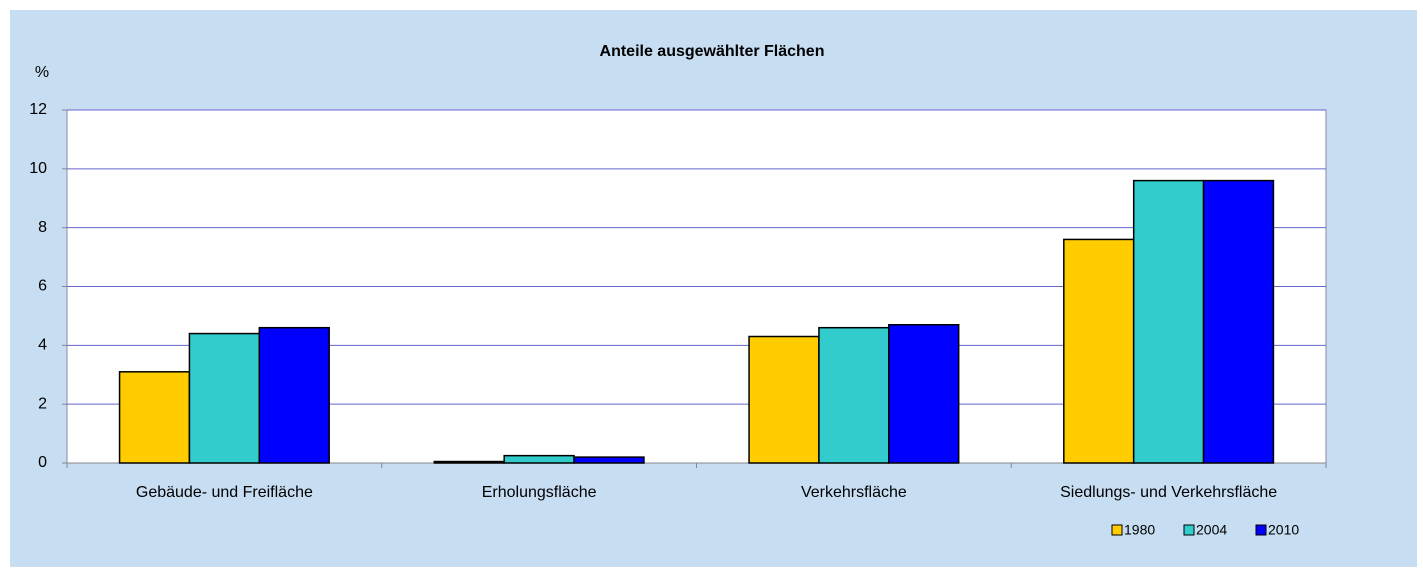  I want to click on legend-label: 2010, so click(1283, 530).